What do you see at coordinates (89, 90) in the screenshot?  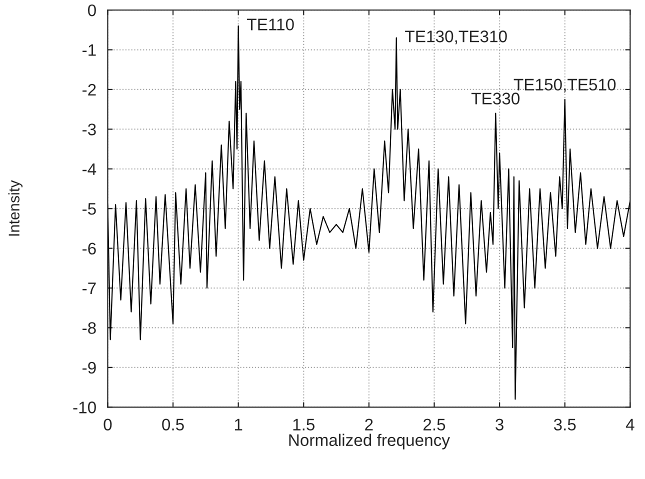 I see `y-tick-label: -2` at bounding box center [89, 90].